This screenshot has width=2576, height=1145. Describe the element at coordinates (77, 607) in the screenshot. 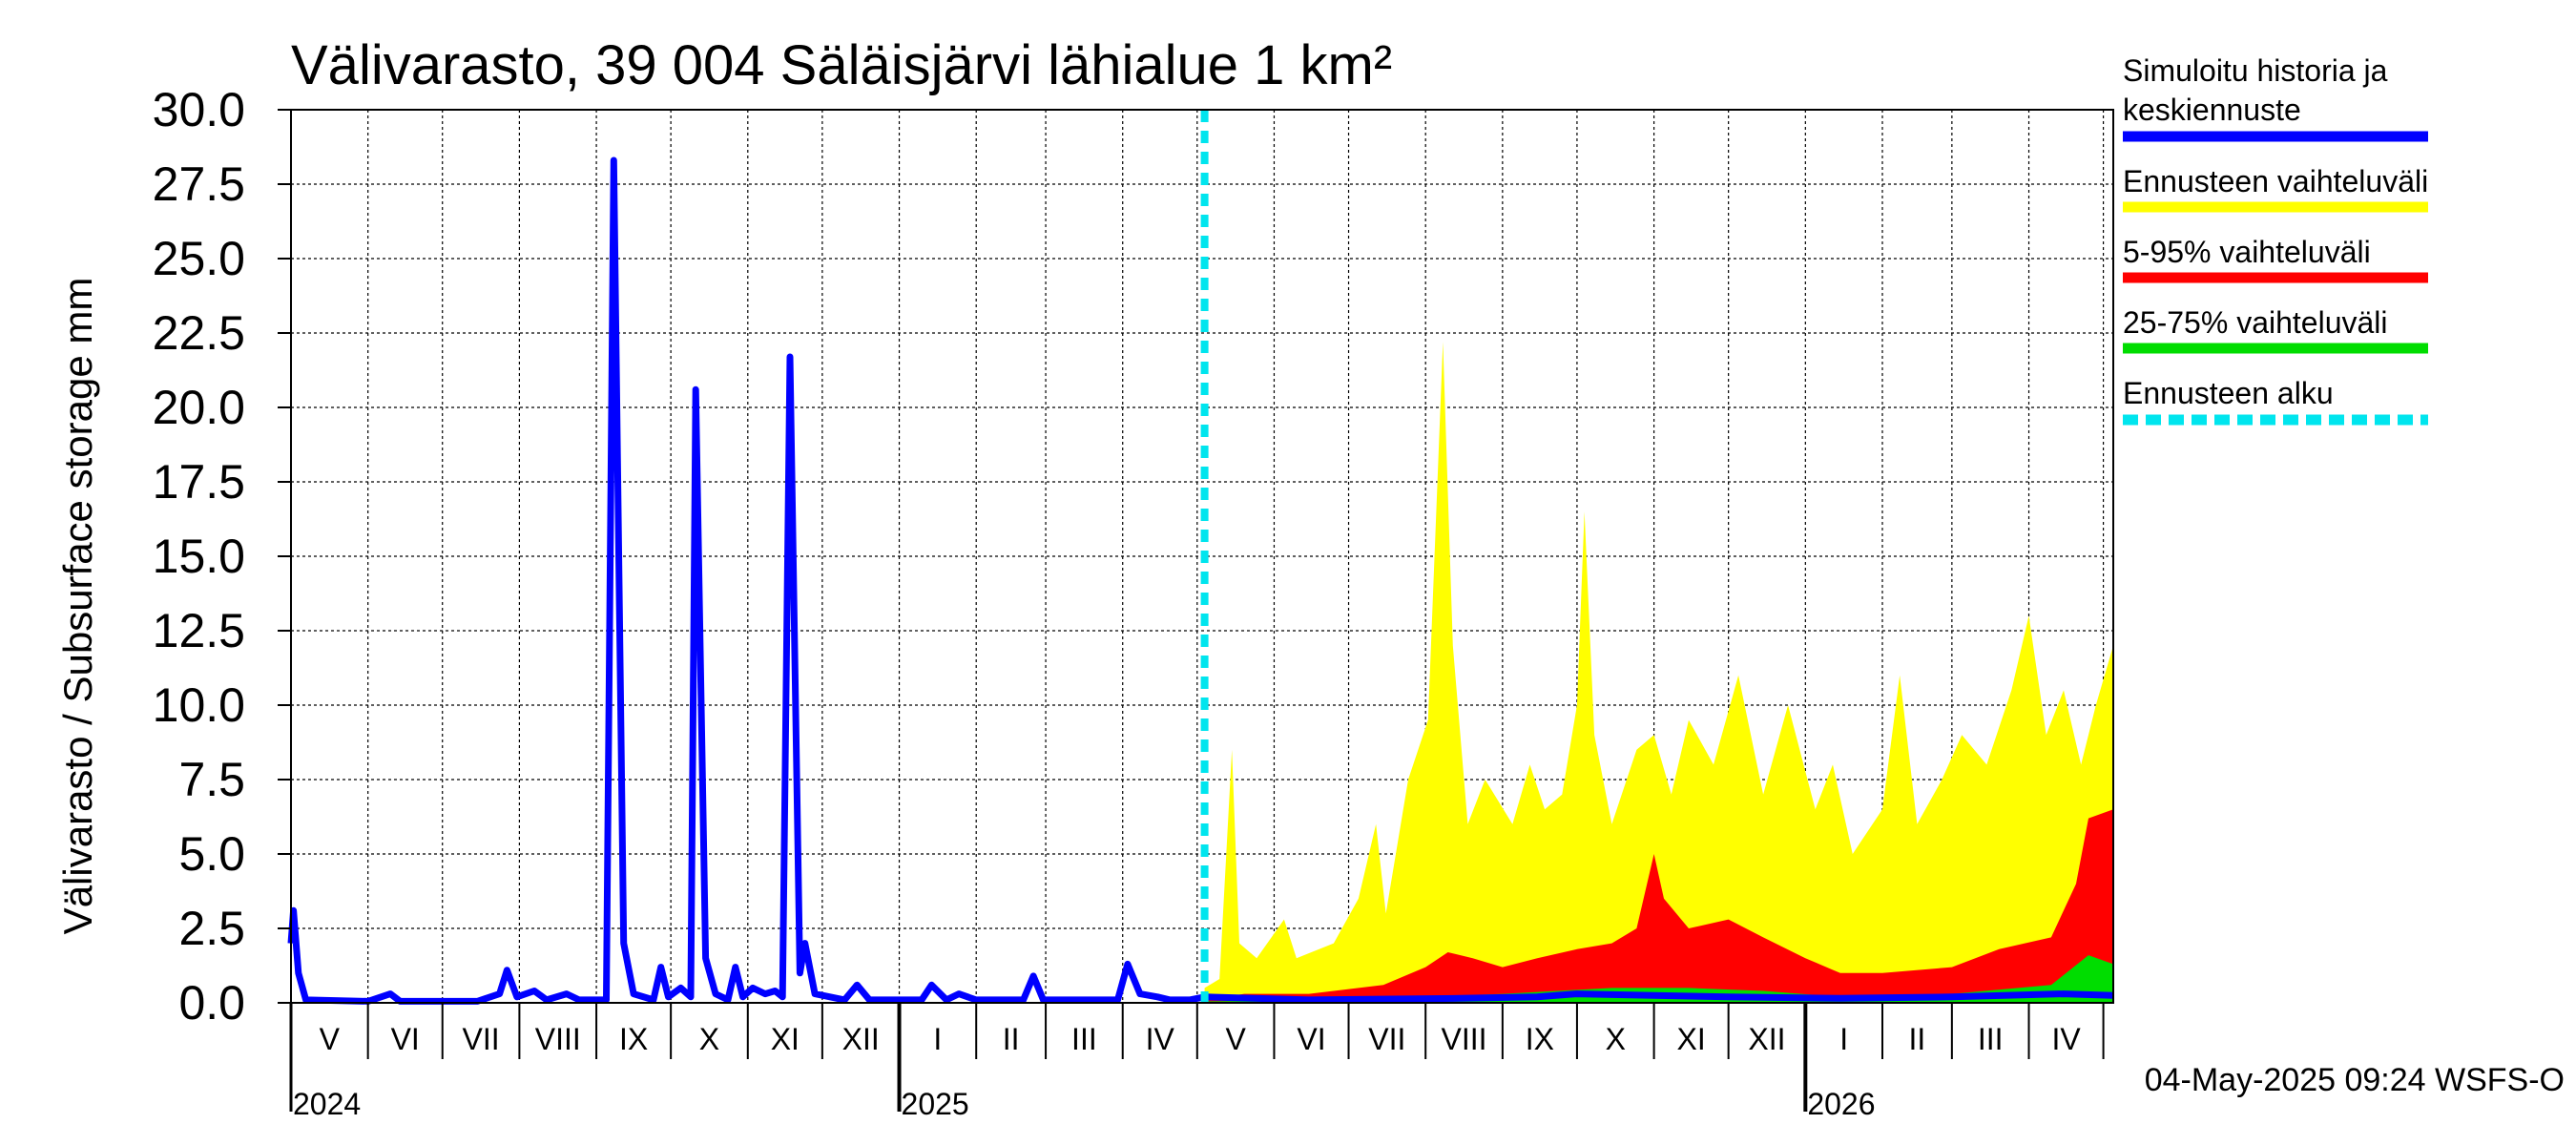

I see `y-axis-label: Välivarasto / Subsurface storage mm` at that location.